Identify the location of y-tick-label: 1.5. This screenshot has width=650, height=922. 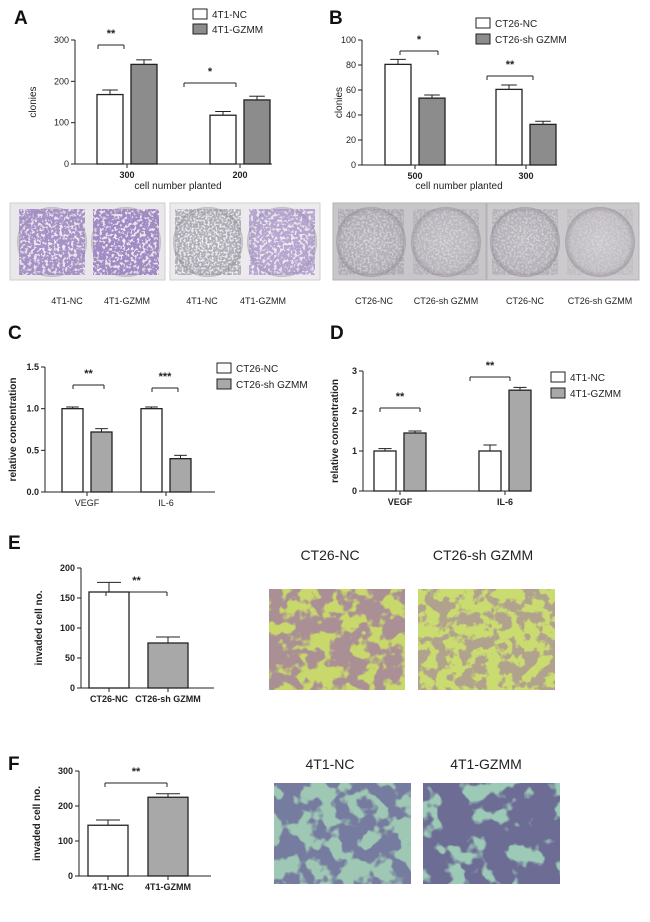
(32, 367).